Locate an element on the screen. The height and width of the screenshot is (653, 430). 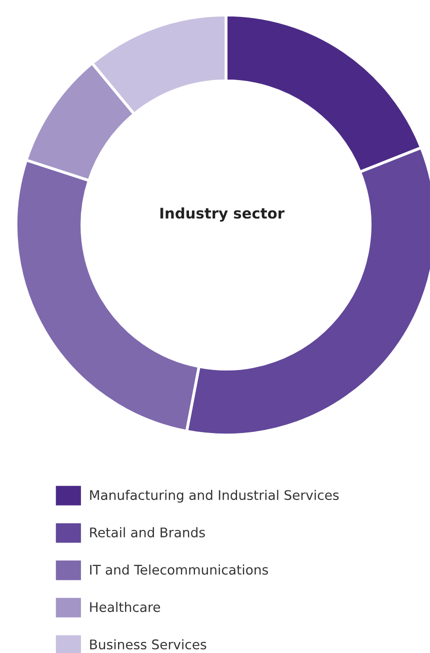
text: Industry sector is located at coordinates (222, 214).